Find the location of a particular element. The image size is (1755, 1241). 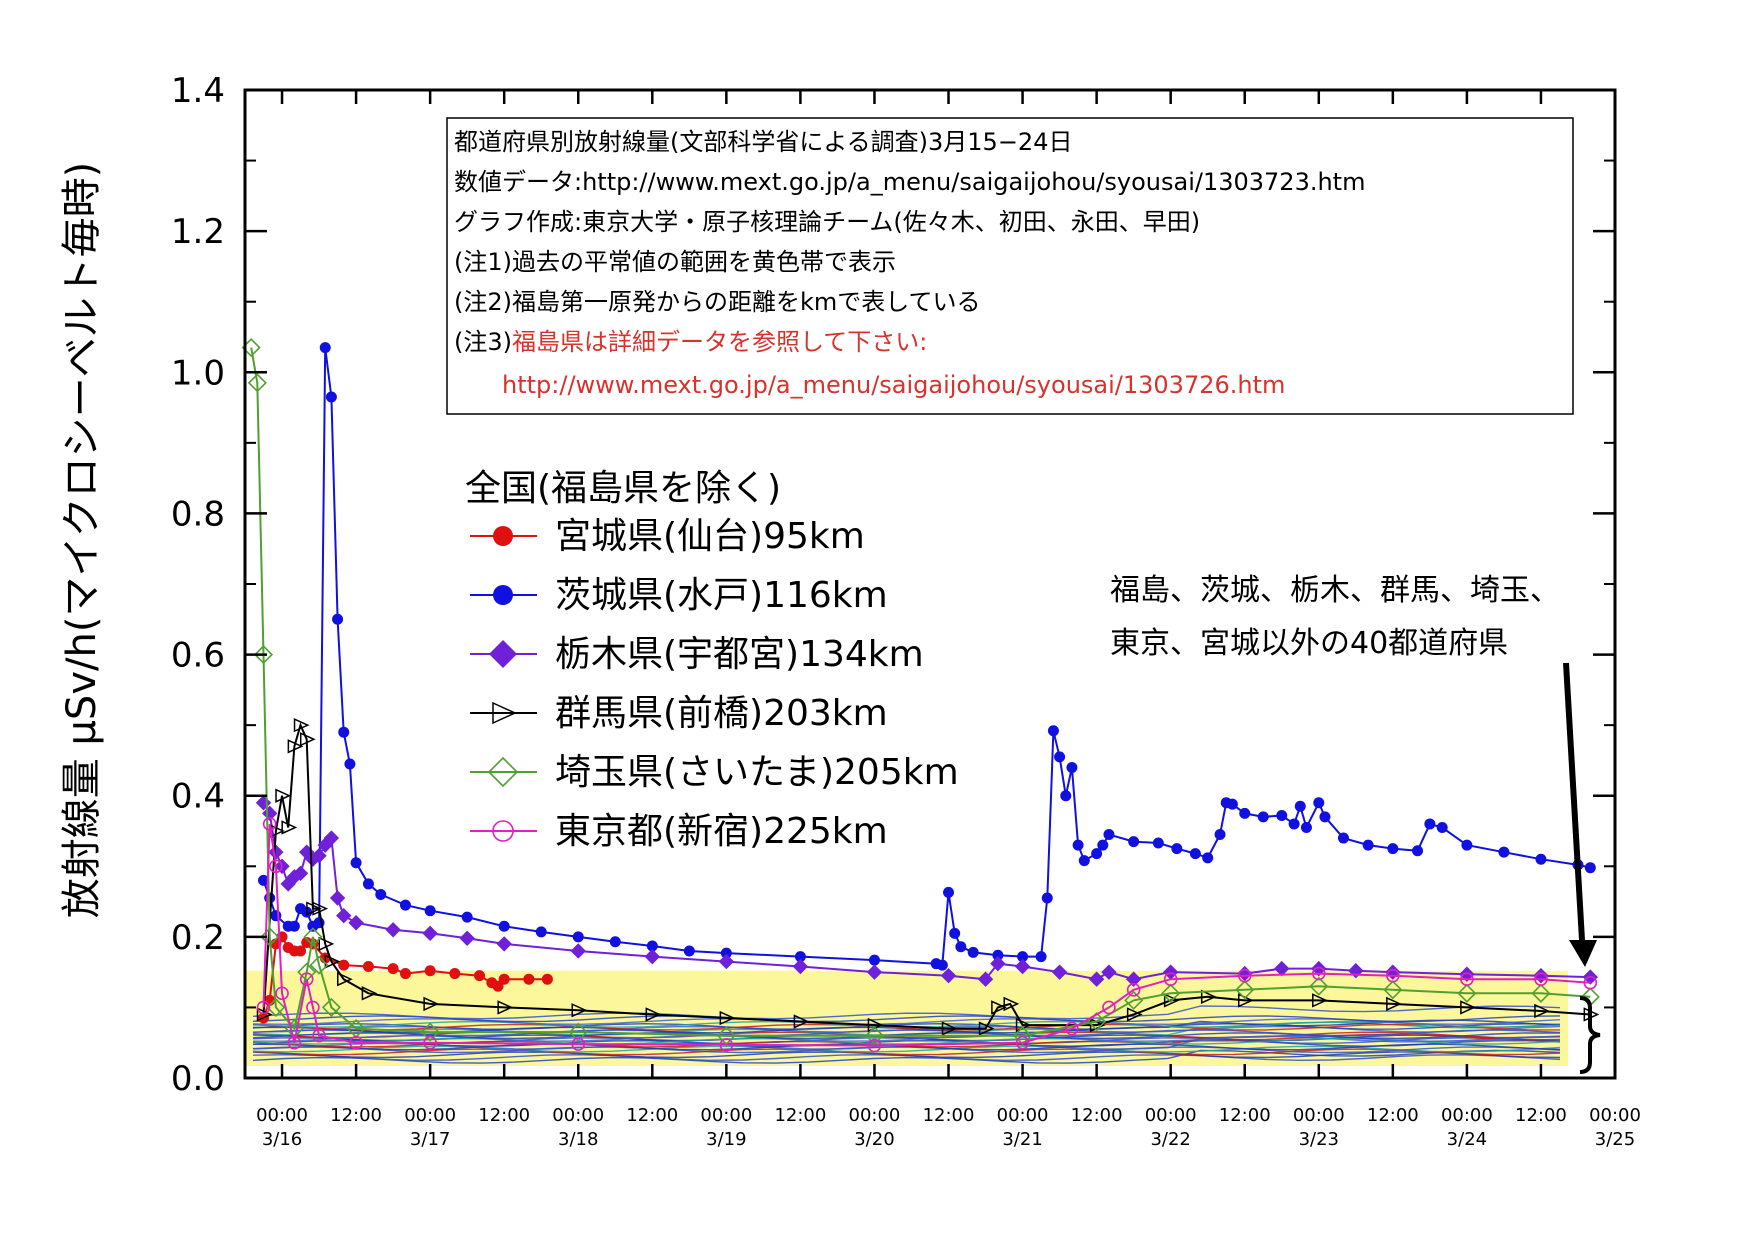

legend-label: 群馬県(前橋)203km is located at coordinates (721, 713).